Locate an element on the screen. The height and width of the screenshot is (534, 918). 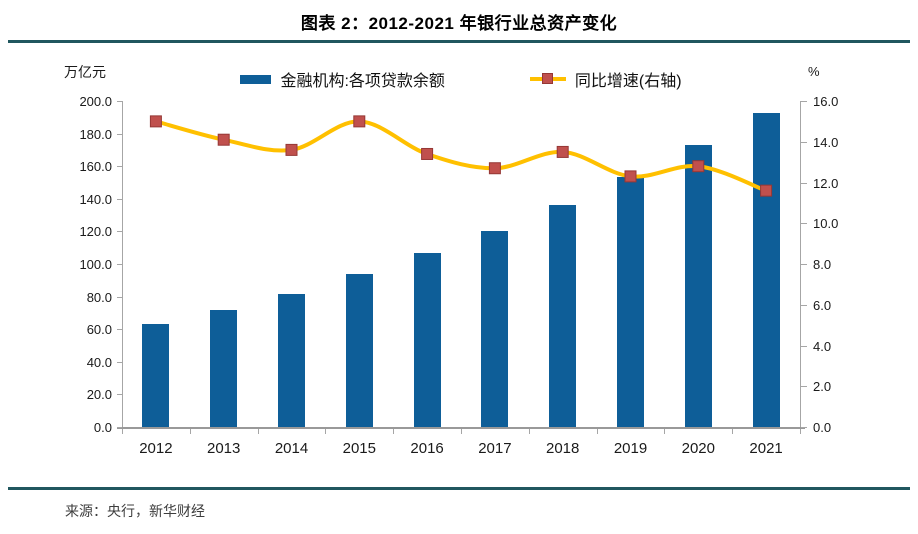
right-axis-unit: % is located at coordinates (814, 71).